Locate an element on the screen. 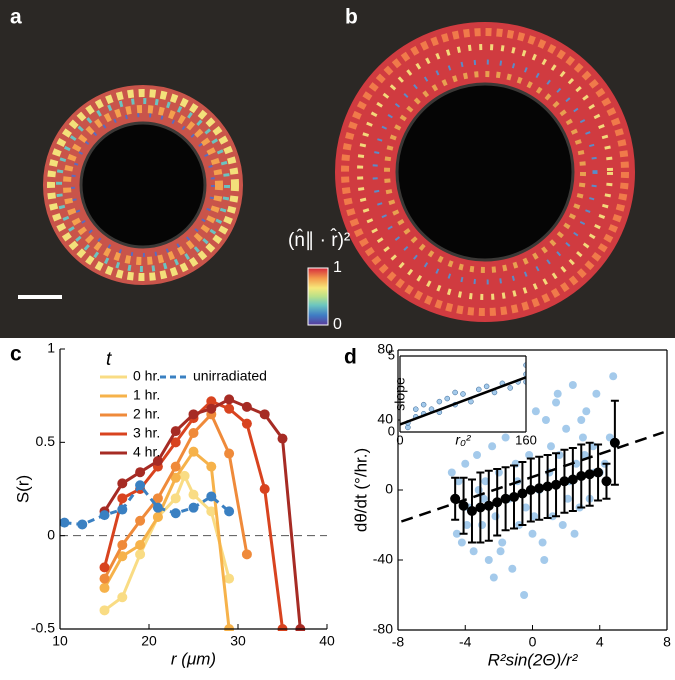 The image size is (675, 680). x-axis-label: r₀² is located at coordinates (463, 440).